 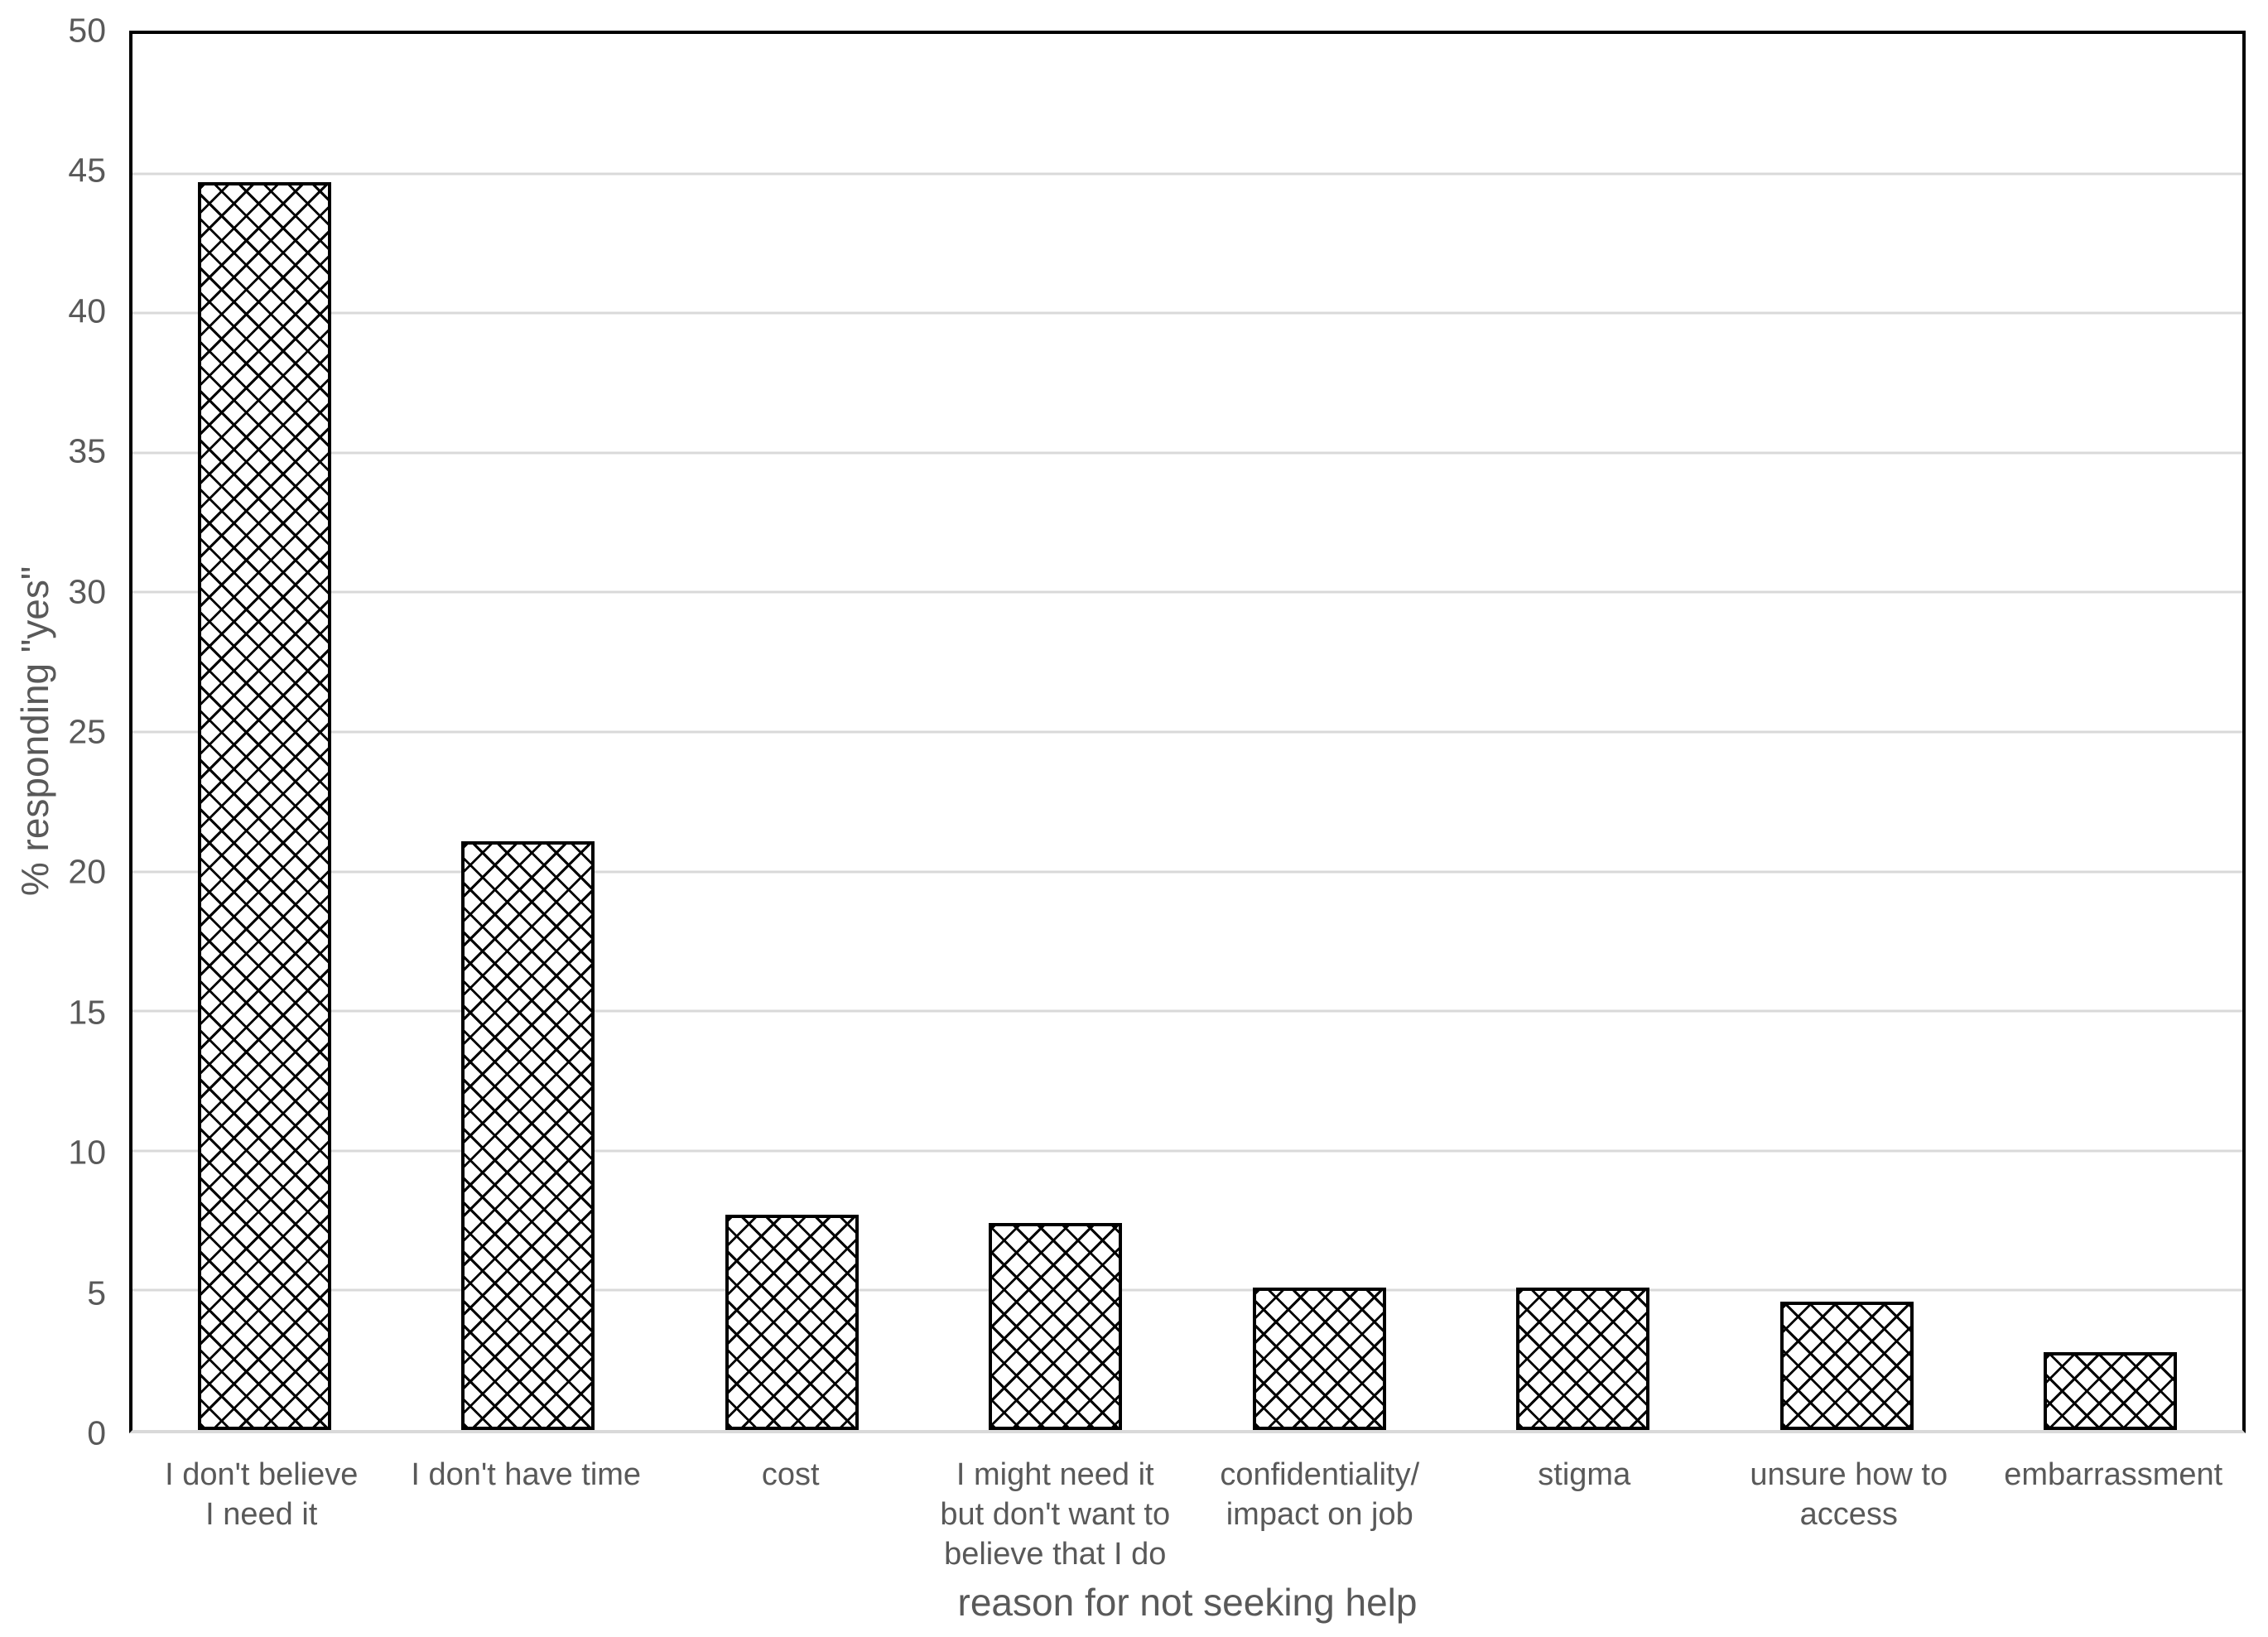 What do you see at coordinates (1320, 1495) in the screenshot?
I see `x-category-label: confidentiality/ impact on job` at bounding box center [1320, 1495].